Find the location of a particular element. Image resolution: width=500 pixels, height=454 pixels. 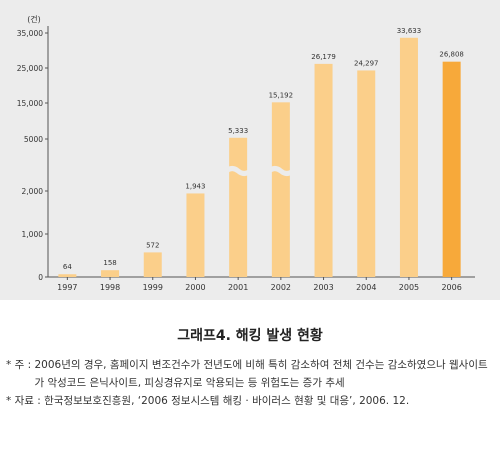

bar-value-label: 33,633 is located at coordinates (409, 31).